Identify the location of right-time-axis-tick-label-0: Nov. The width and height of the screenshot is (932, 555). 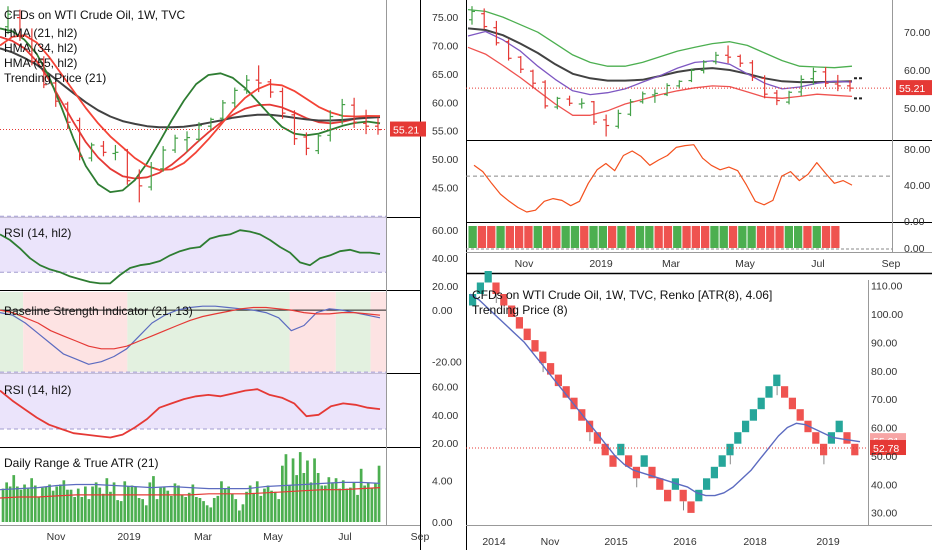
(524, 264).